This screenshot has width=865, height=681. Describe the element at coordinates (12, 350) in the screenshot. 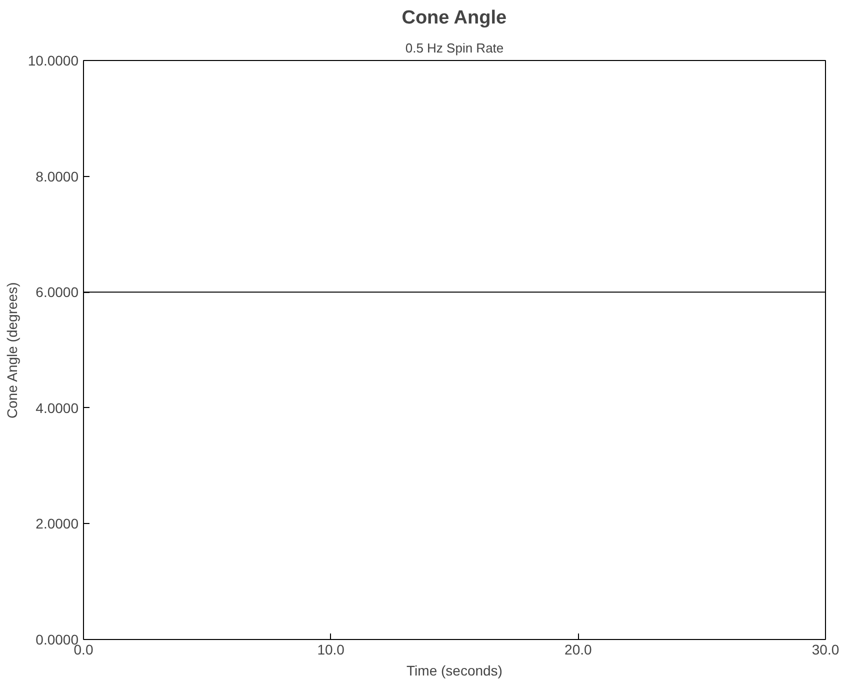

I see `y-axis-title: Cone Angle (degrees)` at that location.